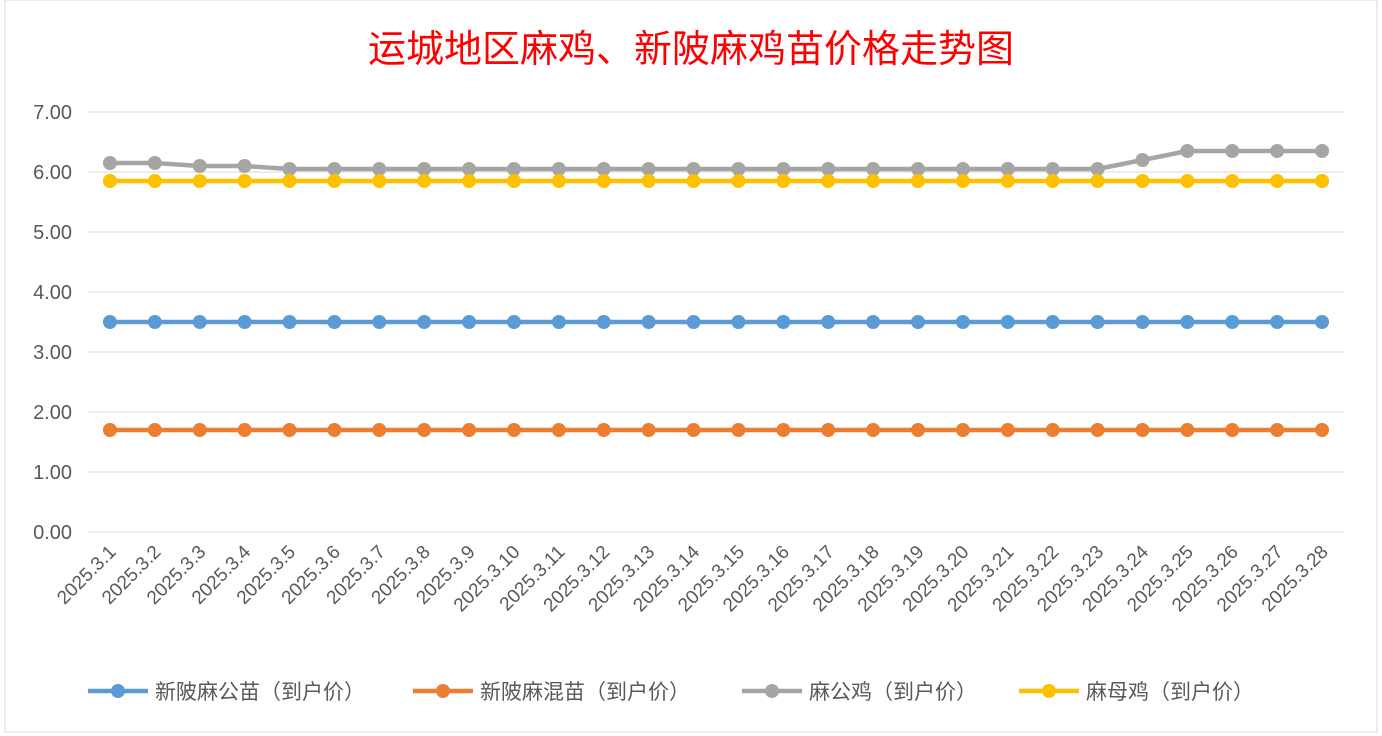 The image size is (1382, 736). I want to click on y-tick-label: 3.00, so click(52, 353).